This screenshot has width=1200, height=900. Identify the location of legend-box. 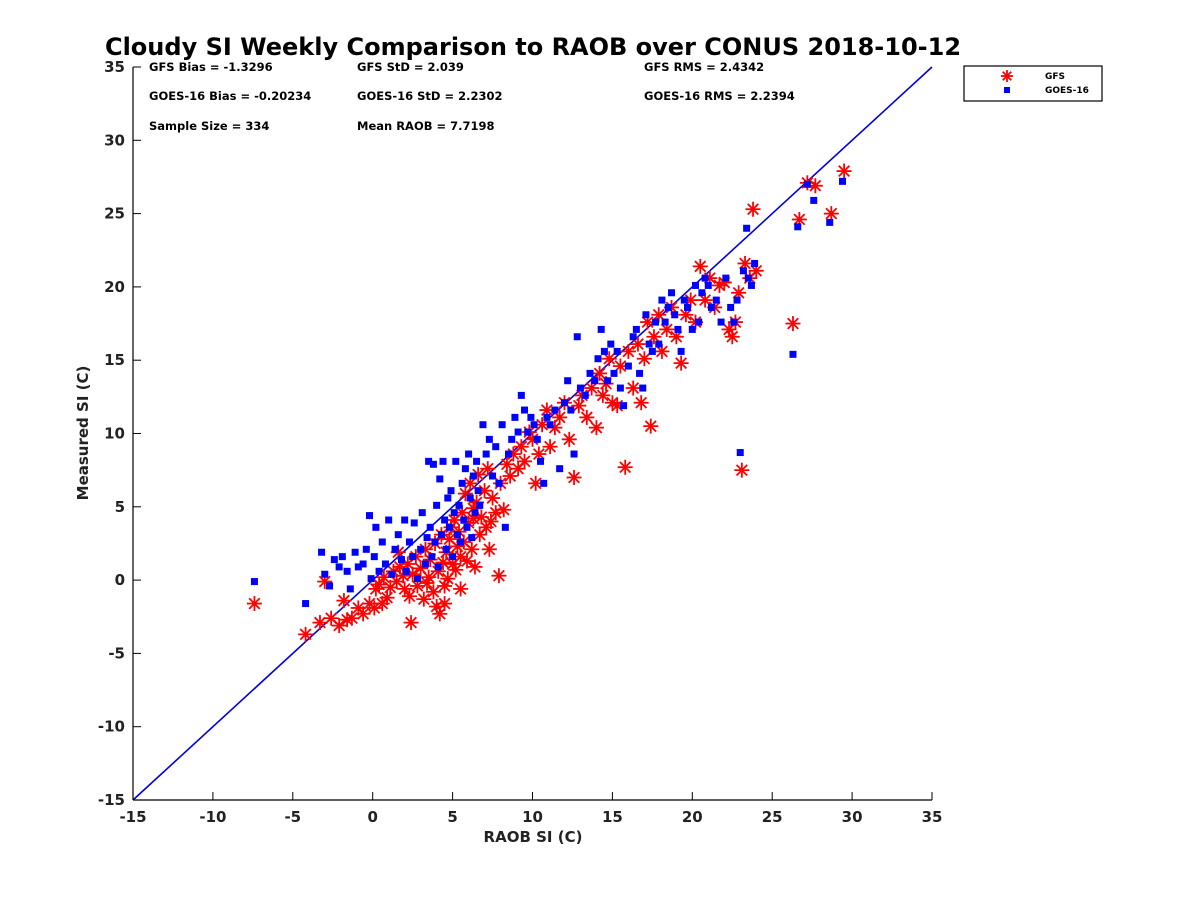
(1033, 83).